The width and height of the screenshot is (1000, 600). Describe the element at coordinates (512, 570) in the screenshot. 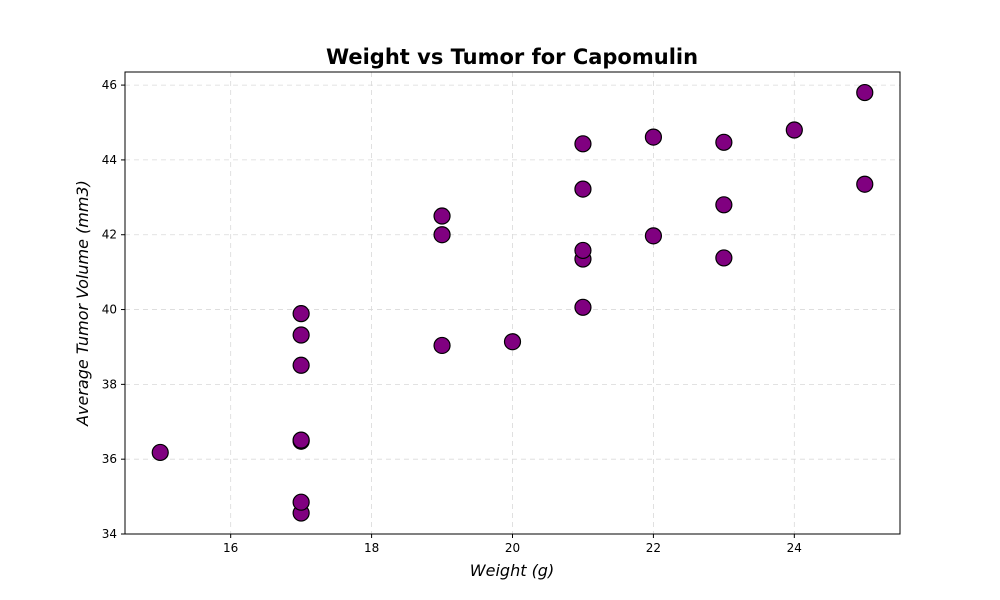

I see `x-axis-label: Weight (g)` at that location.